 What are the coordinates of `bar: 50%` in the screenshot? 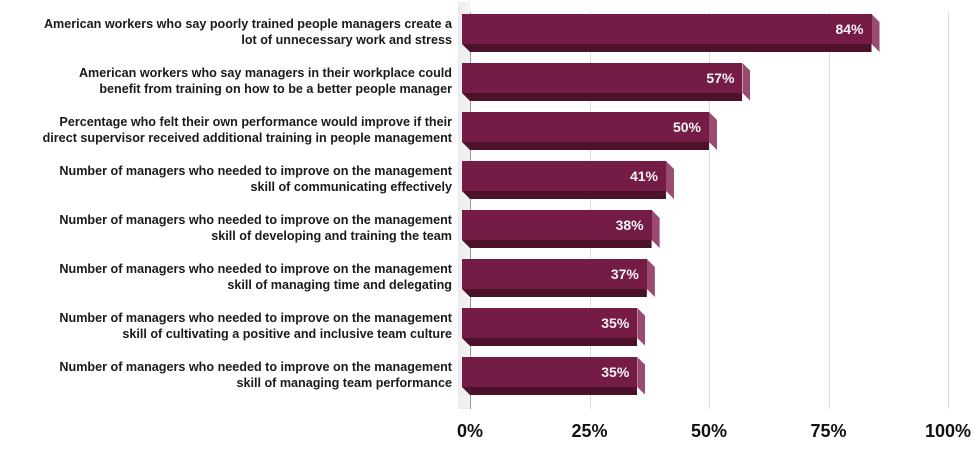 It's located at (589, 131).